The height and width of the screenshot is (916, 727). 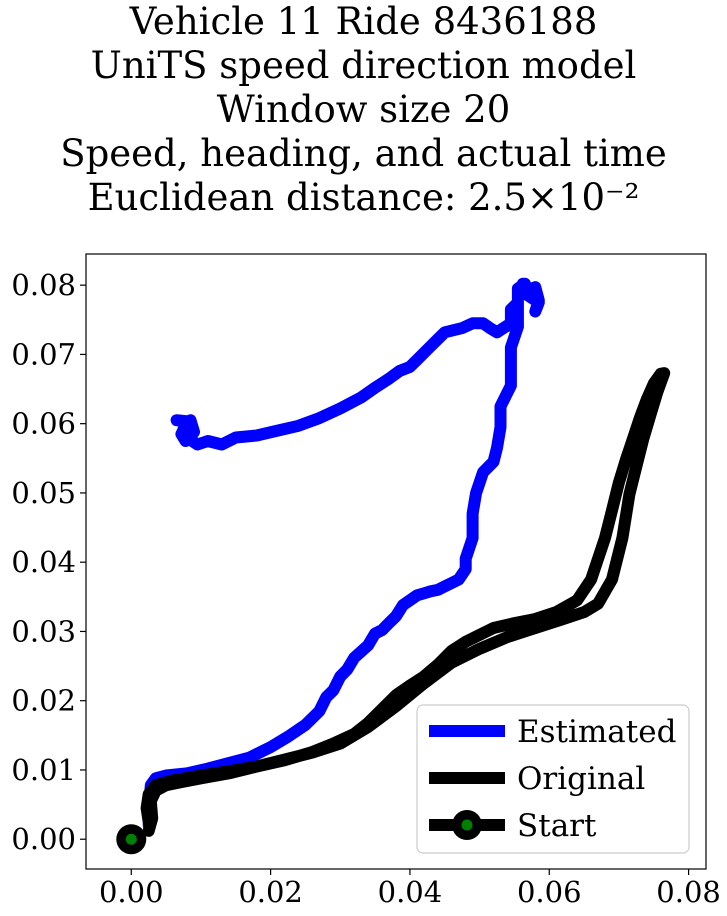 What do you see at coordinates (43, 285) in the screenshot?
I see `y-tick-label: 0.08` at bounding box center [43, 285].